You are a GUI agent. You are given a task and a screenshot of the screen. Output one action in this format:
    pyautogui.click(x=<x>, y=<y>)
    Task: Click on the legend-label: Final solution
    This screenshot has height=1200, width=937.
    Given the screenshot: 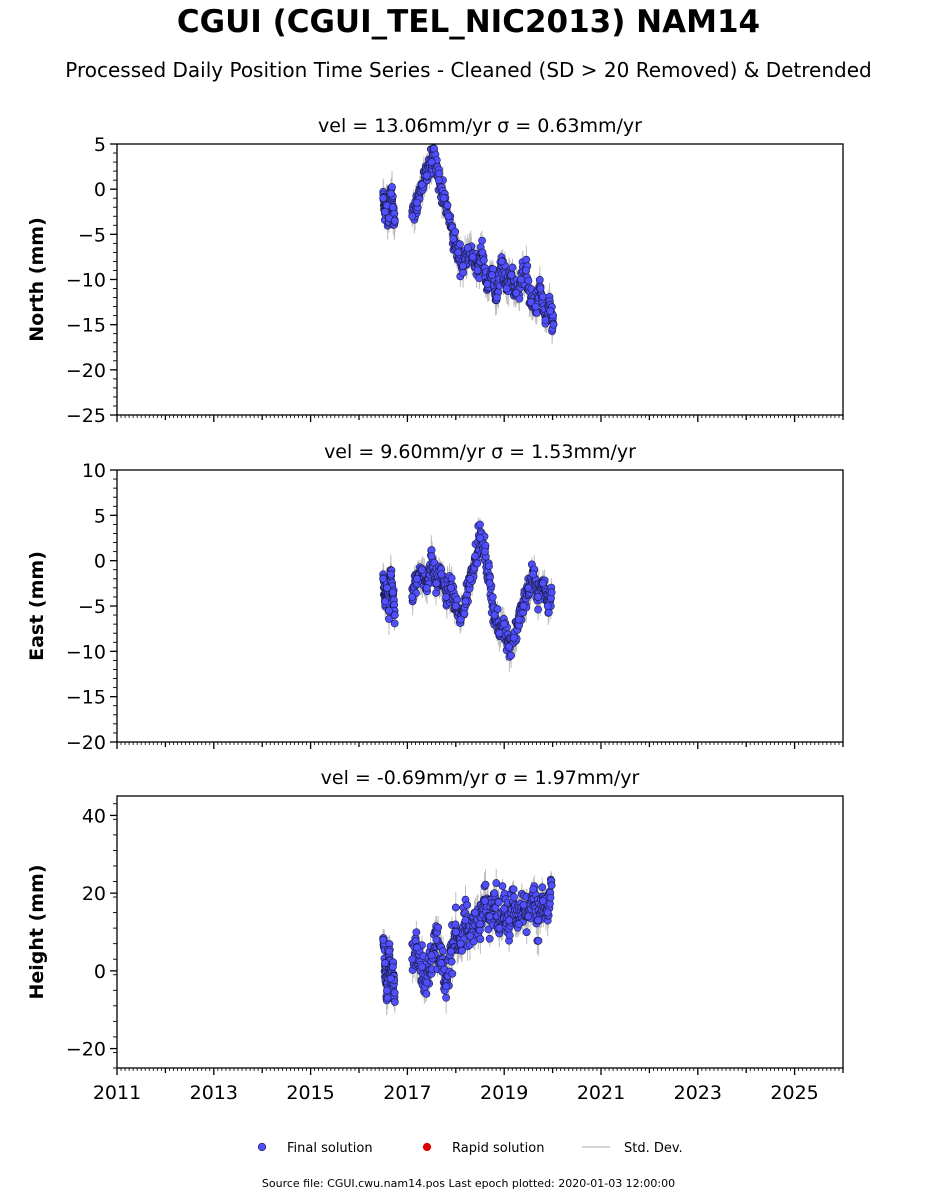 What is the action you would take?
    pyautogui.click(x=330, y=1148)
    